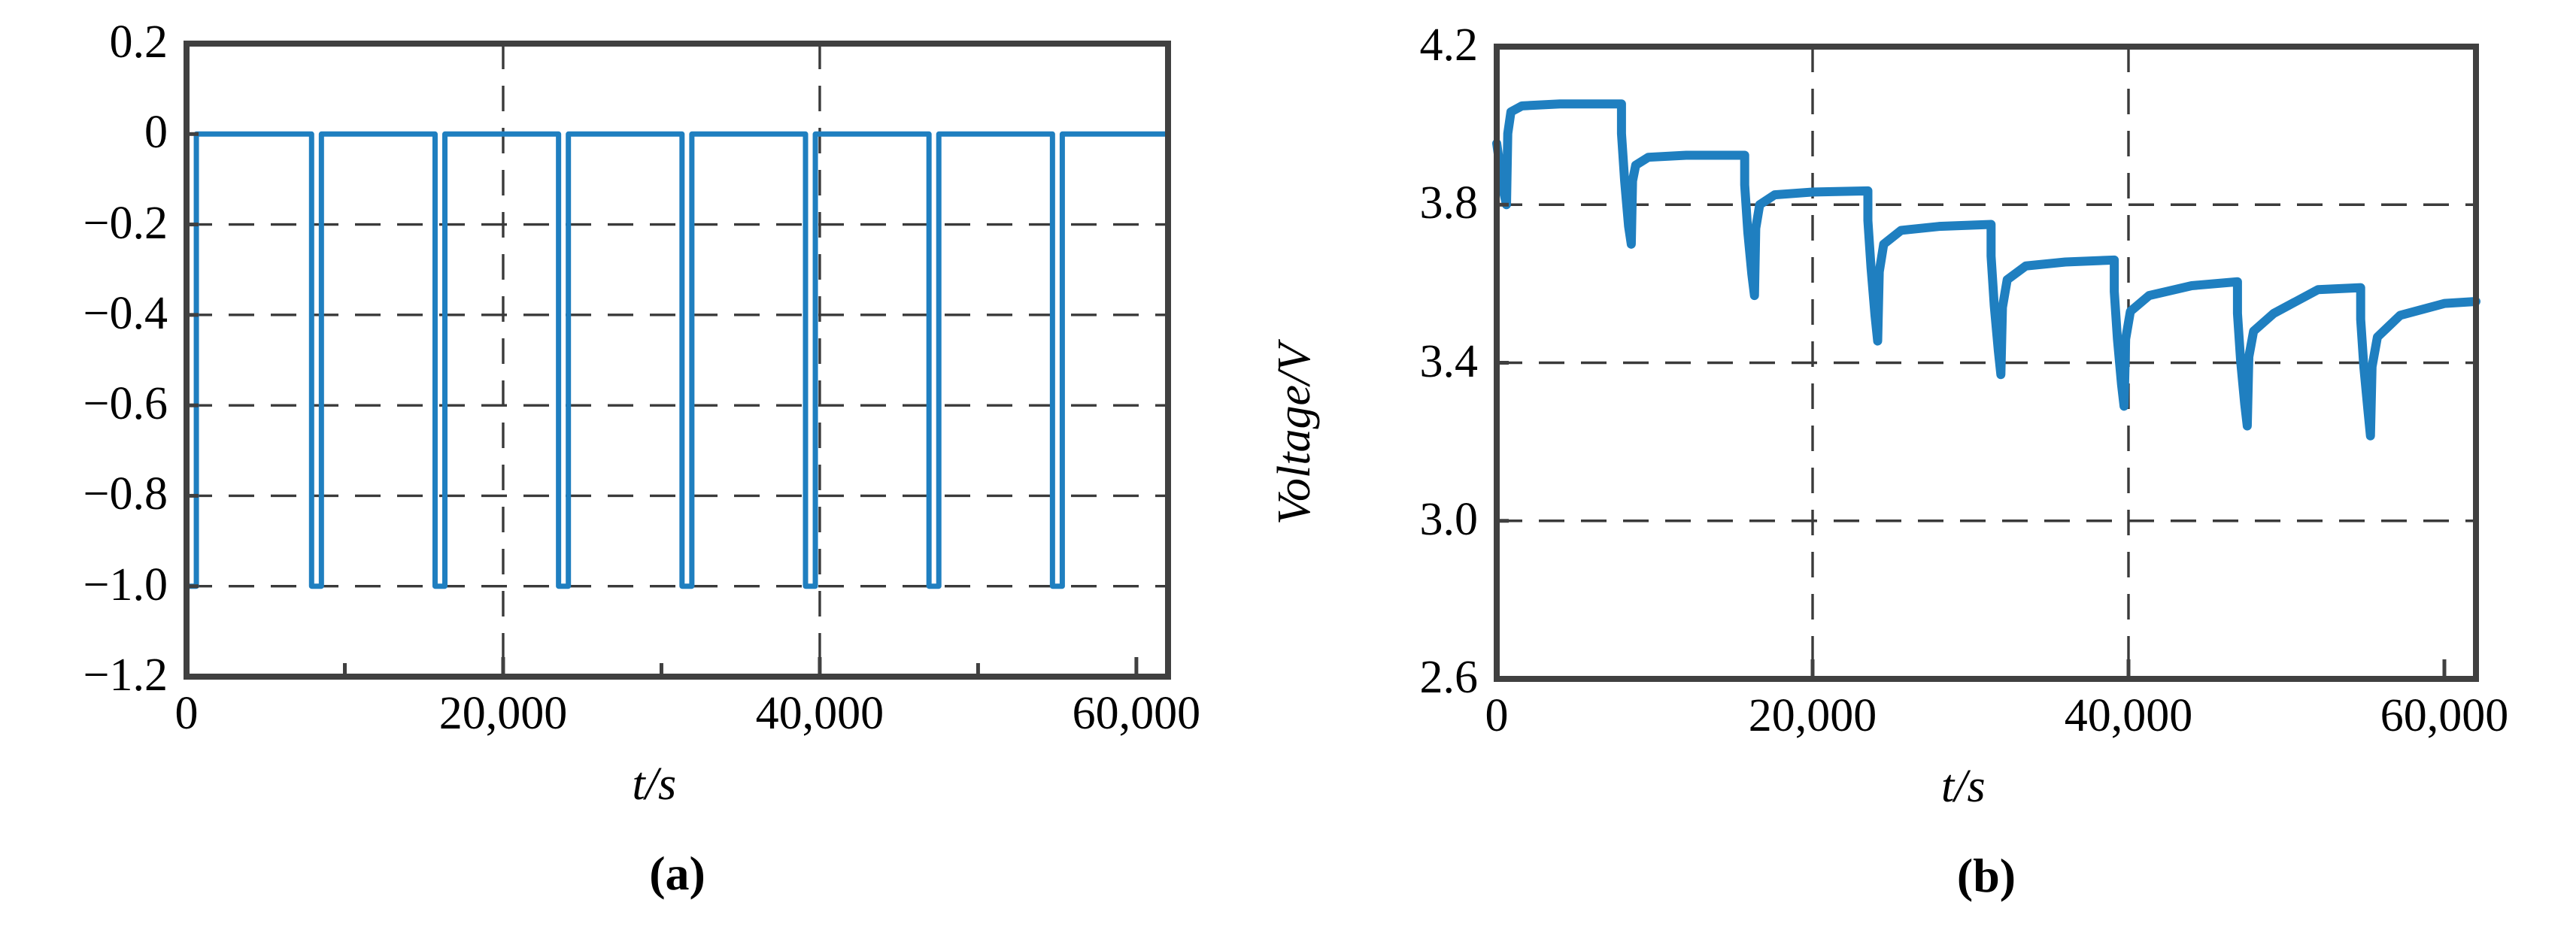  What do you see at coordinates (125, 404) in the screenshot?
I see `y-tick-label: −0.6` at bounding box center [125, 404].